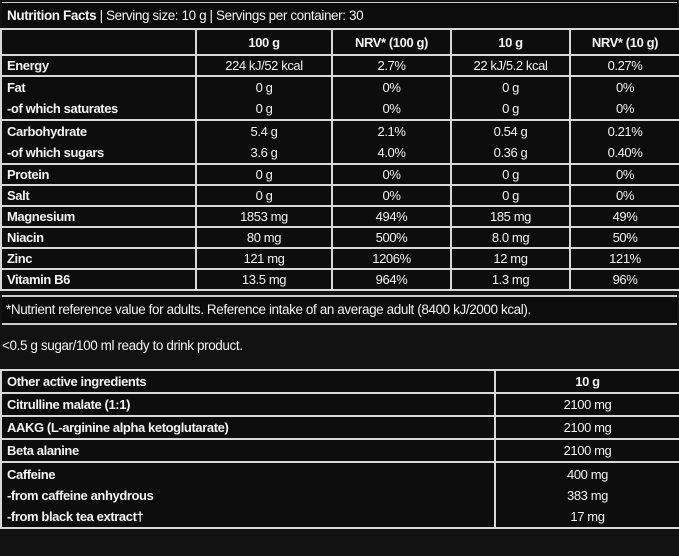 This screenshot has width=679, height=556. Describe the element at coordinates (624, 237) in the screenshot. I see `table-cell: 50%` at that location.